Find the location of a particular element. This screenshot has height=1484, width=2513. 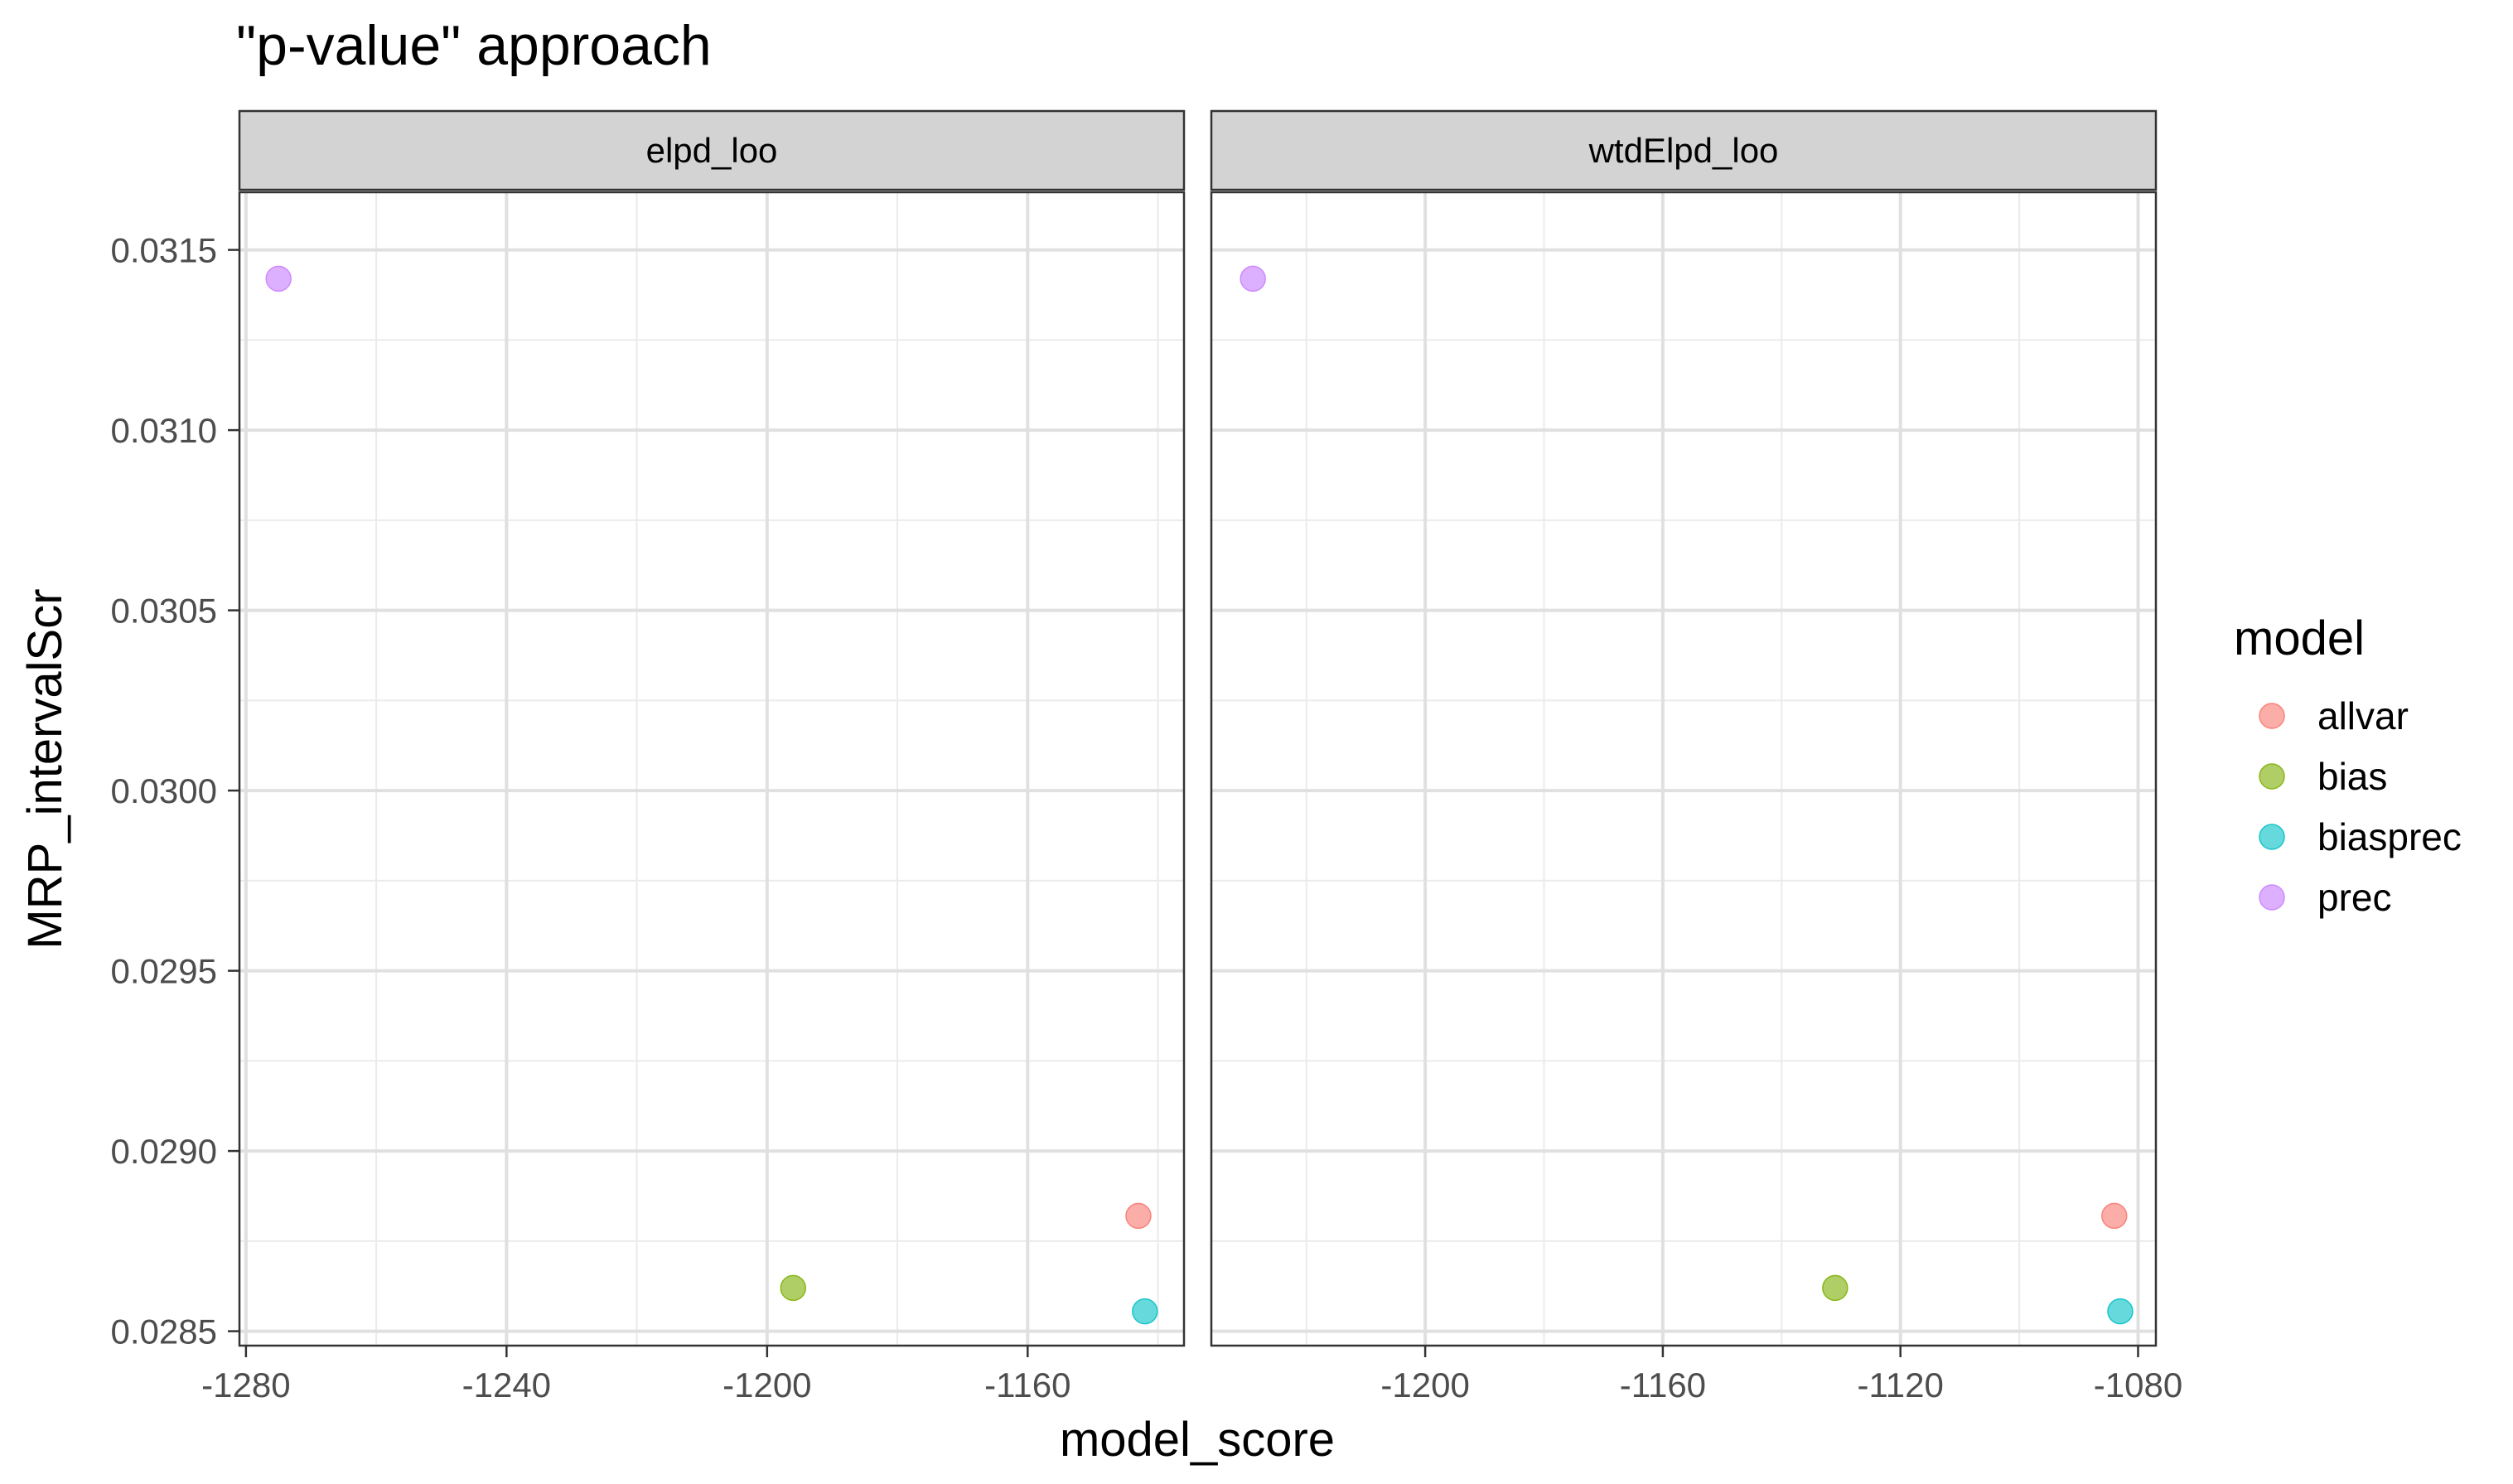

x-tick-label: -1280 is located at coordinates (246, 1385).